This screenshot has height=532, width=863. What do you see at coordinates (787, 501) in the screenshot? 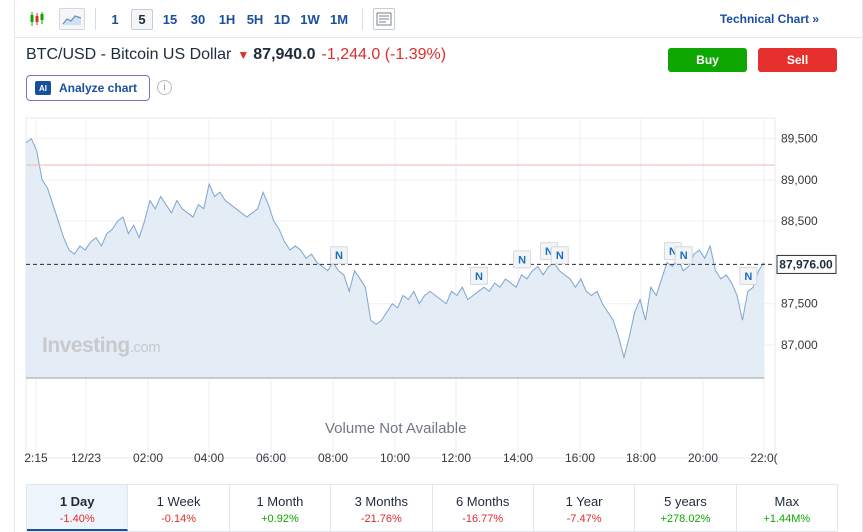
I see `period-label: Max` at bounding box center [787, 501].